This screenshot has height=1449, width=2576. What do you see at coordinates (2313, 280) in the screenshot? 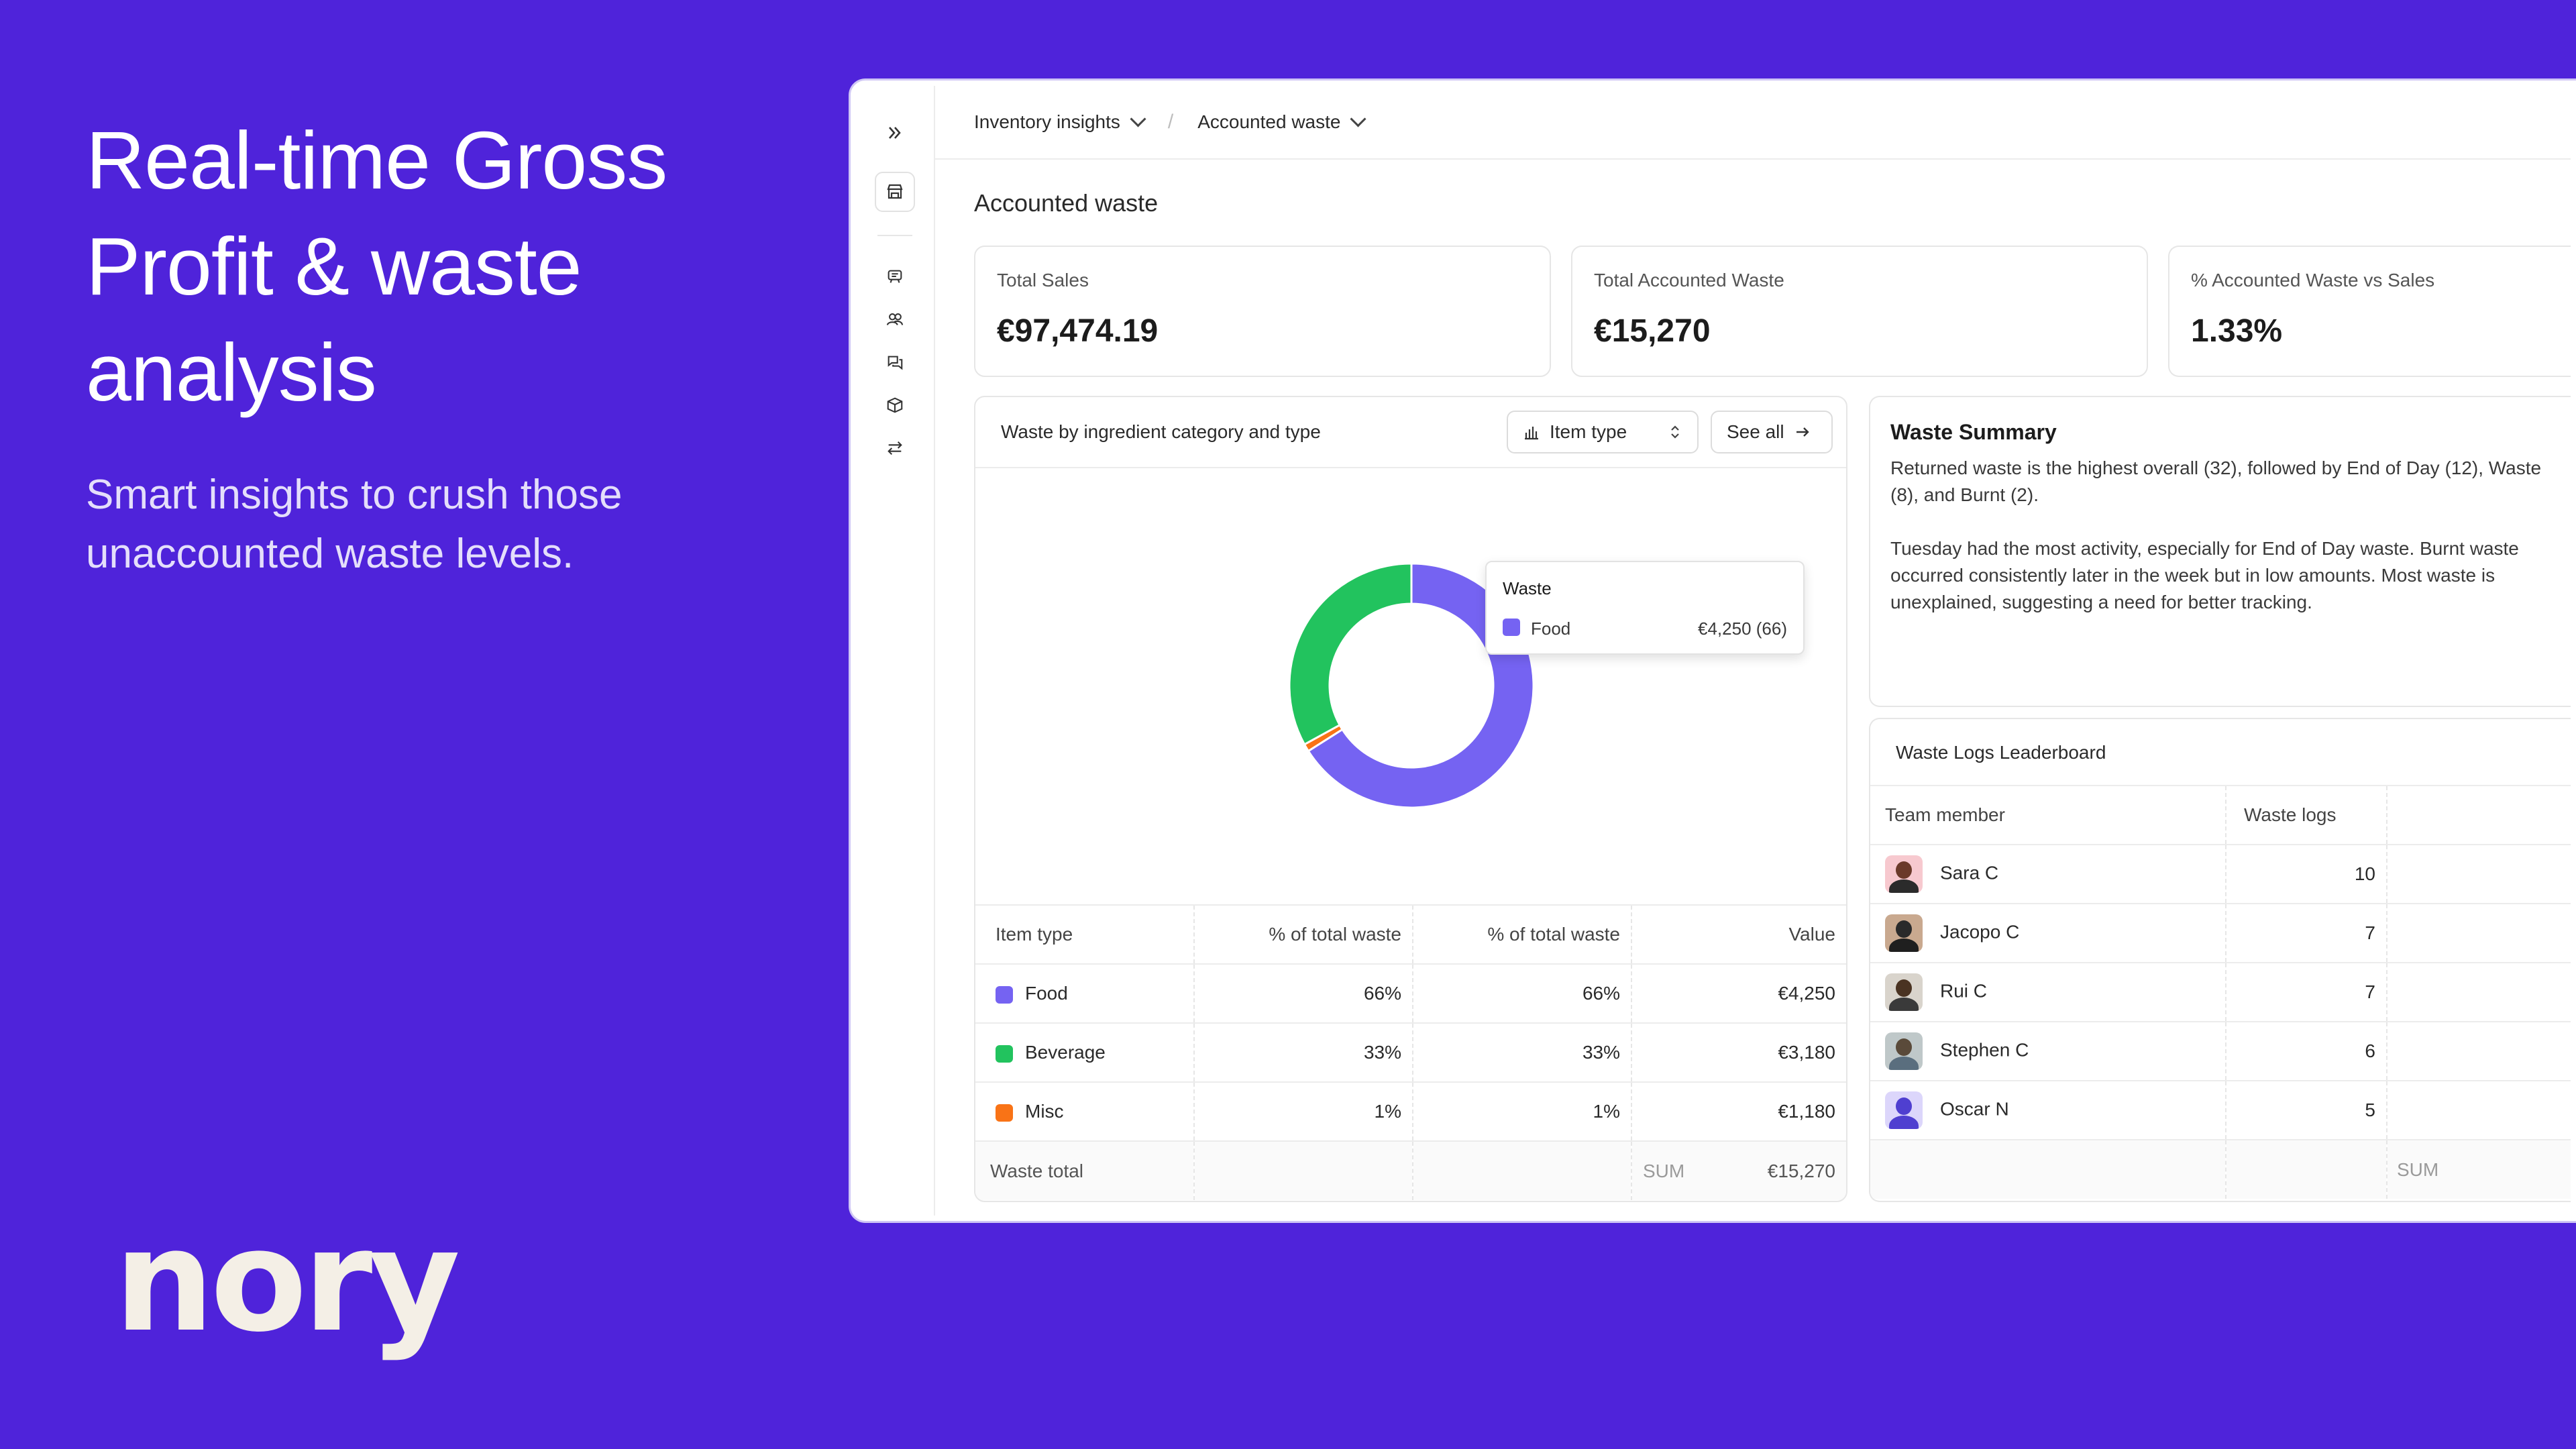
I see `stat-label: % Accounted Waste vs Sales` at bounding box center [2313, 280].